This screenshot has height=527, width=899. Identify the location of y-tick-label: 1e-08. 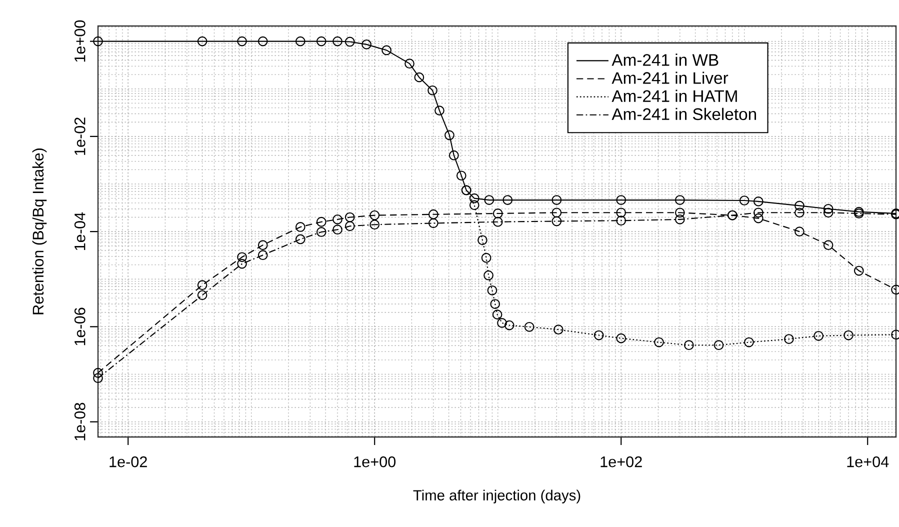
(80, 421).